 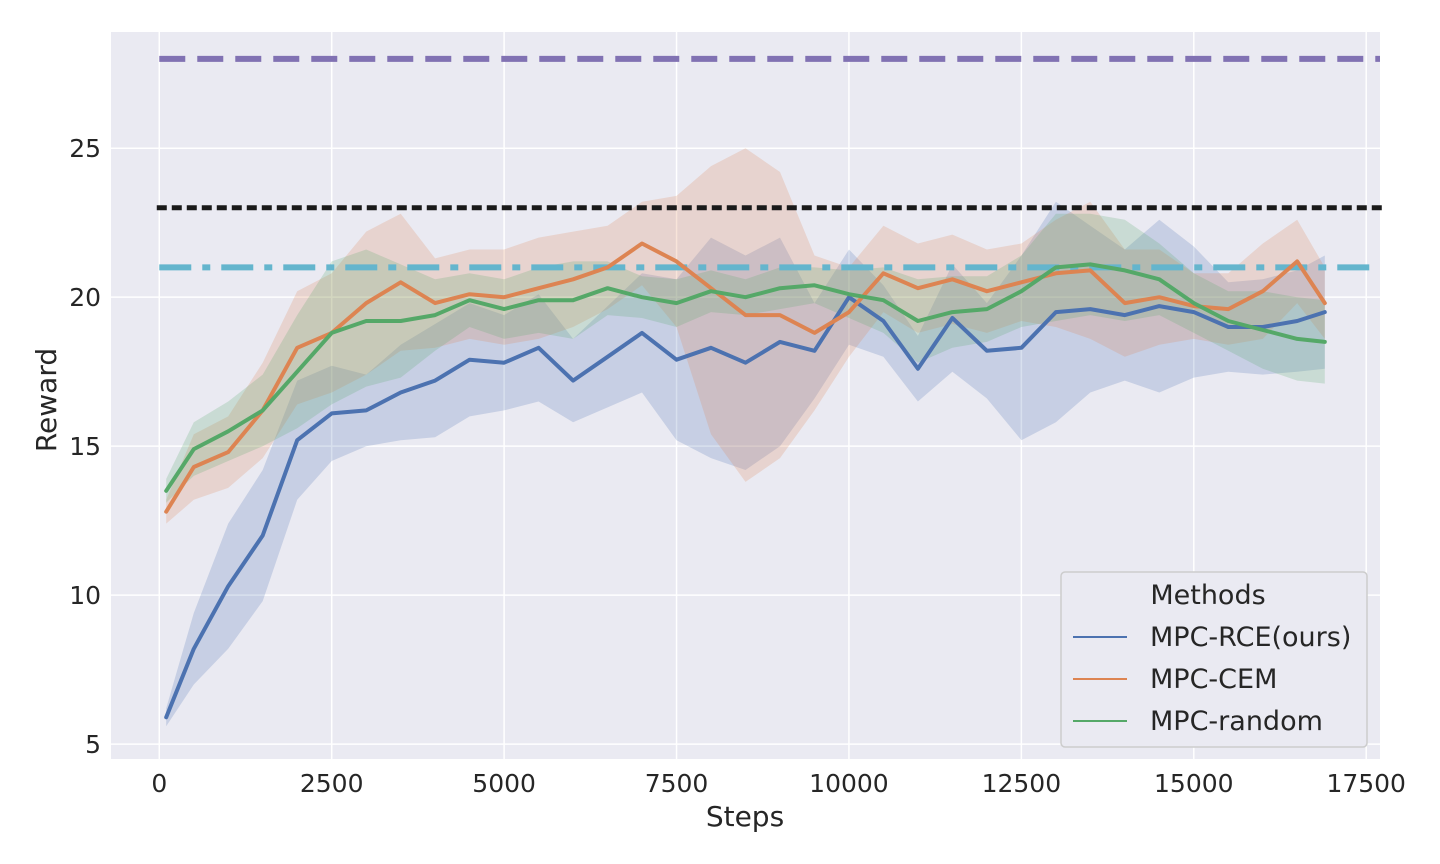 What do you see at coordinates (85, 297) in the screenshot?
I see `y-tick-label: 20` at bounding box center [85, 297].